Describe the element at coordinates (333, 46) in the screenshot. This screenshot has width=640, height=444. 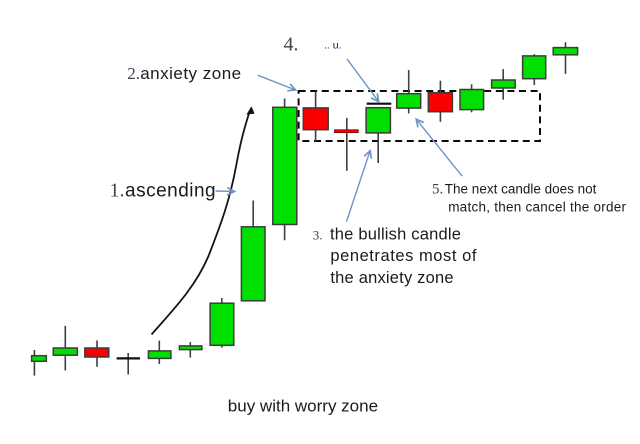
I see `svg-text: .. u.` at that location.